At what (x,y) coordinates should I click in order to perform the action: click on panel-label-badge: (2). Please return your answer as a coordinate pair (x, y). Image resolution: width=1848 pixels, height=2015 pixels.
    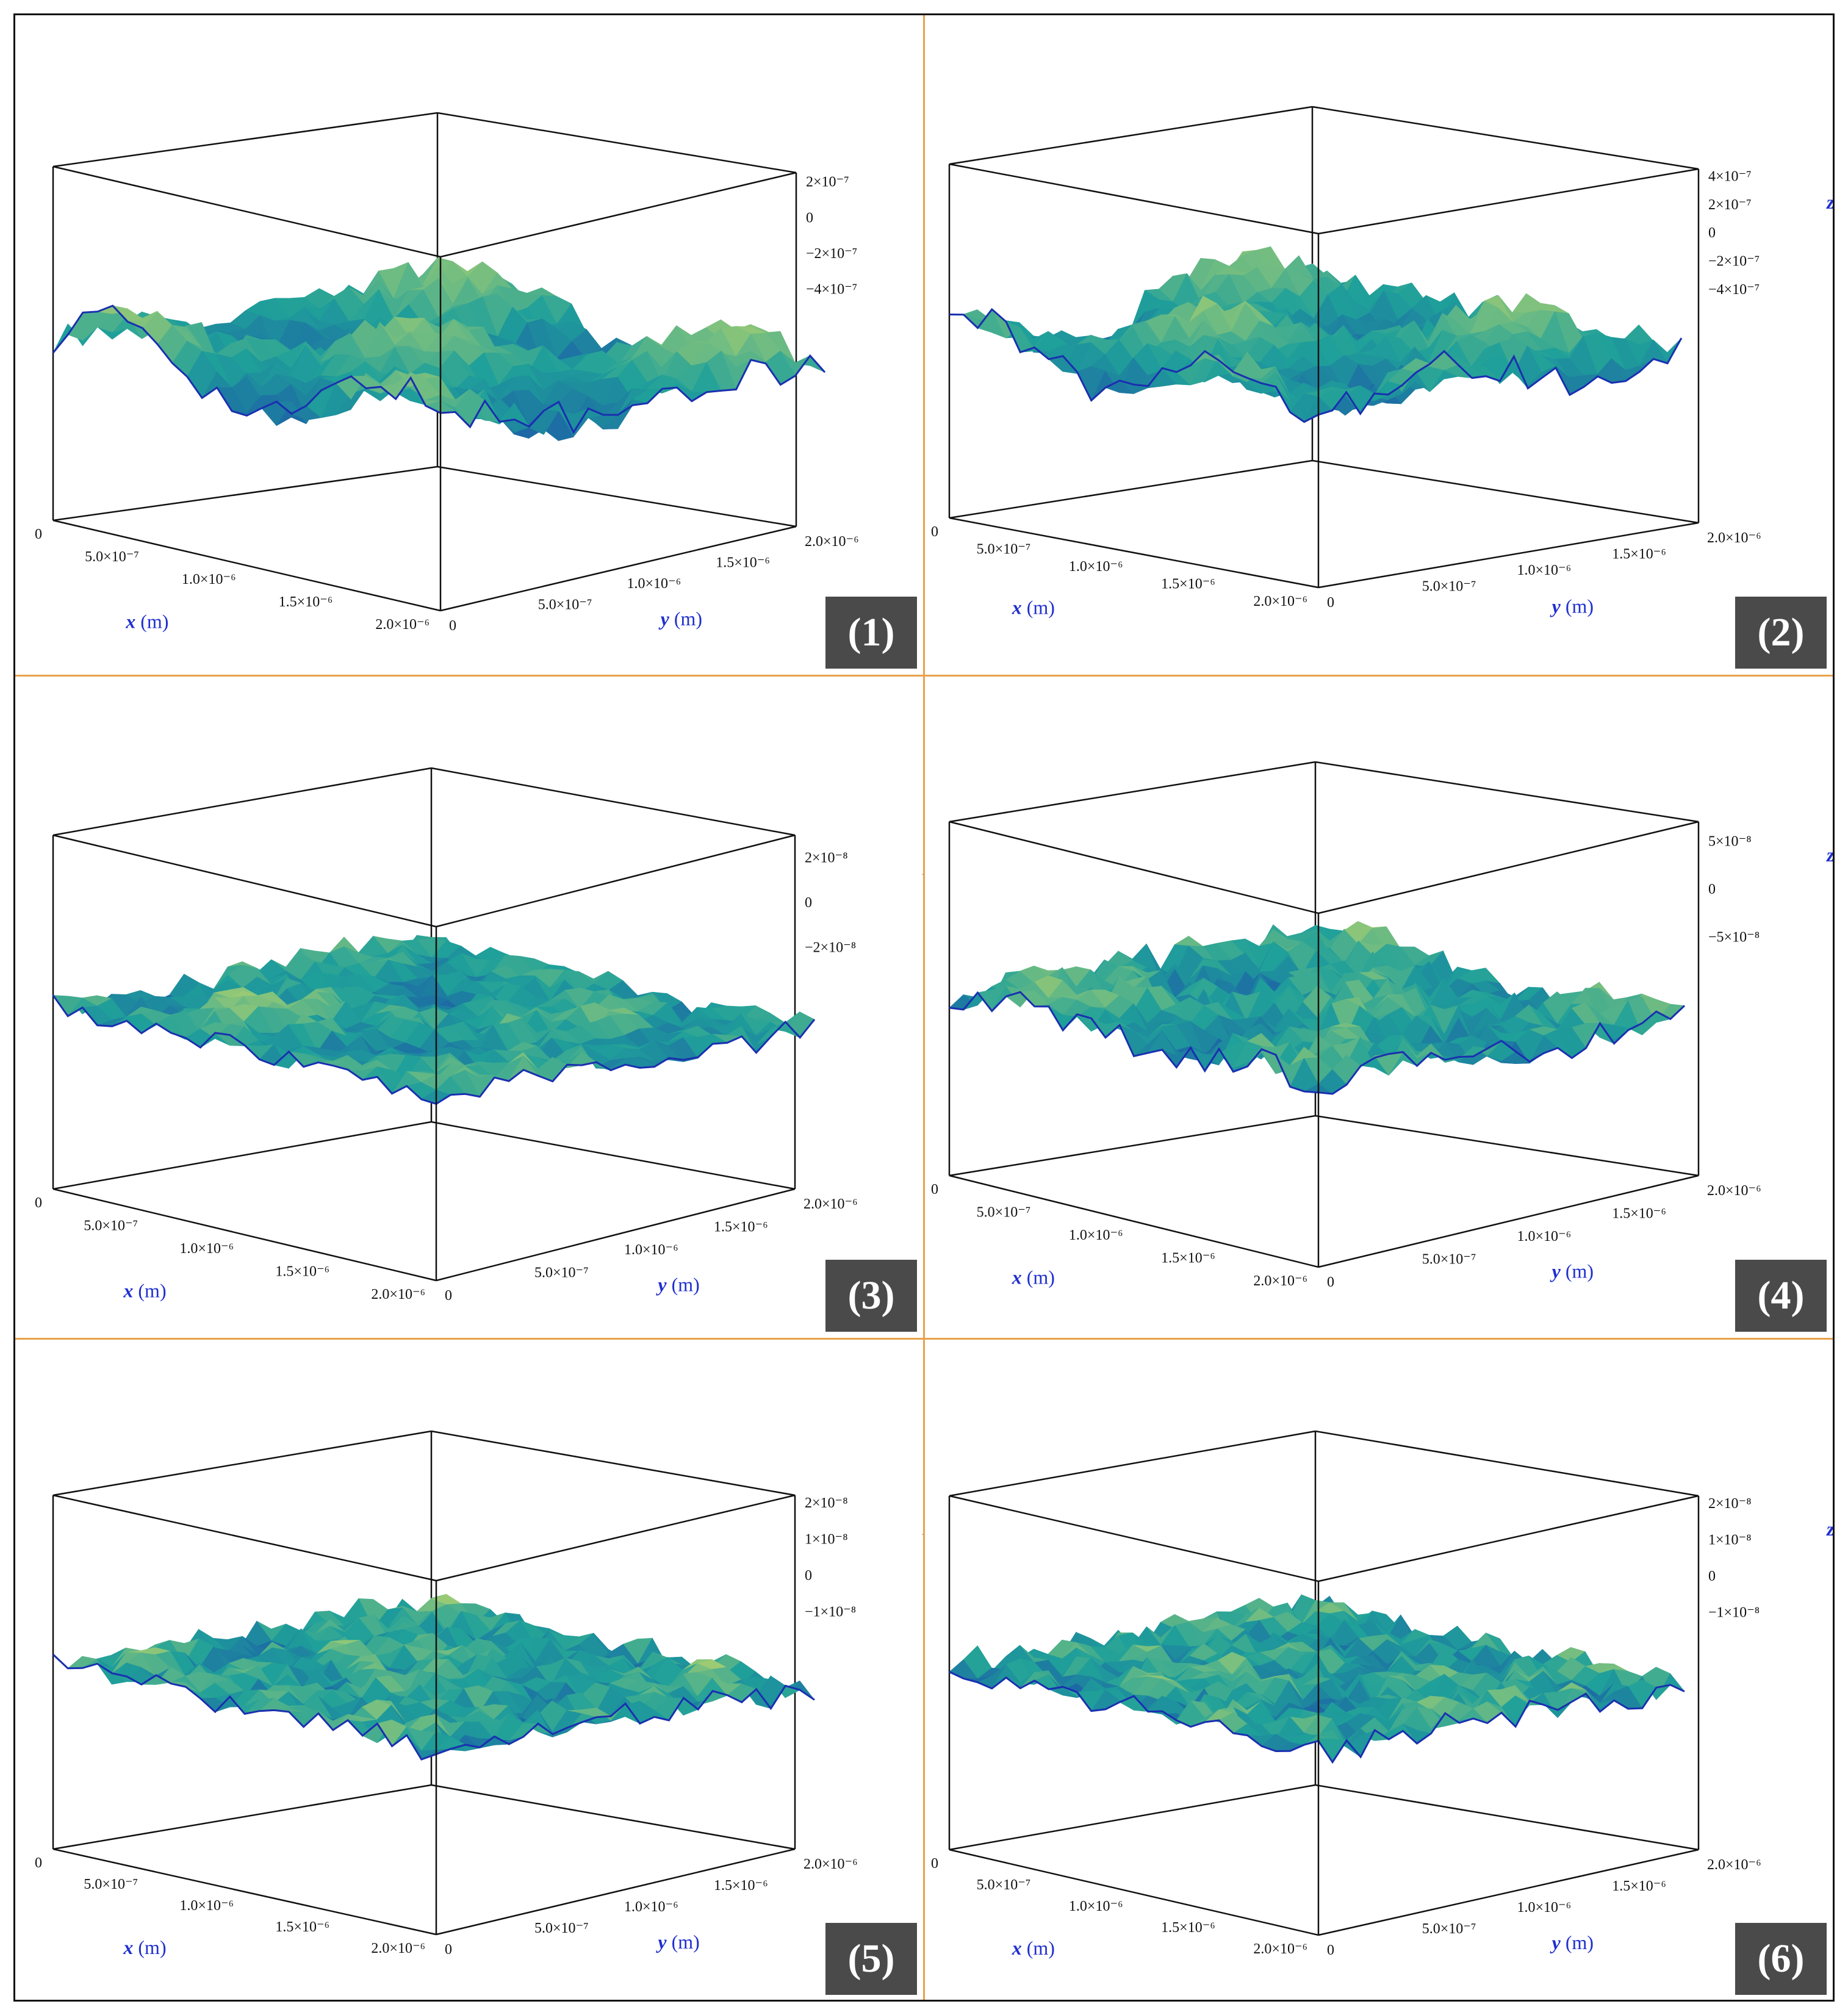
    Looking at the image, I should click on (1781, 633).